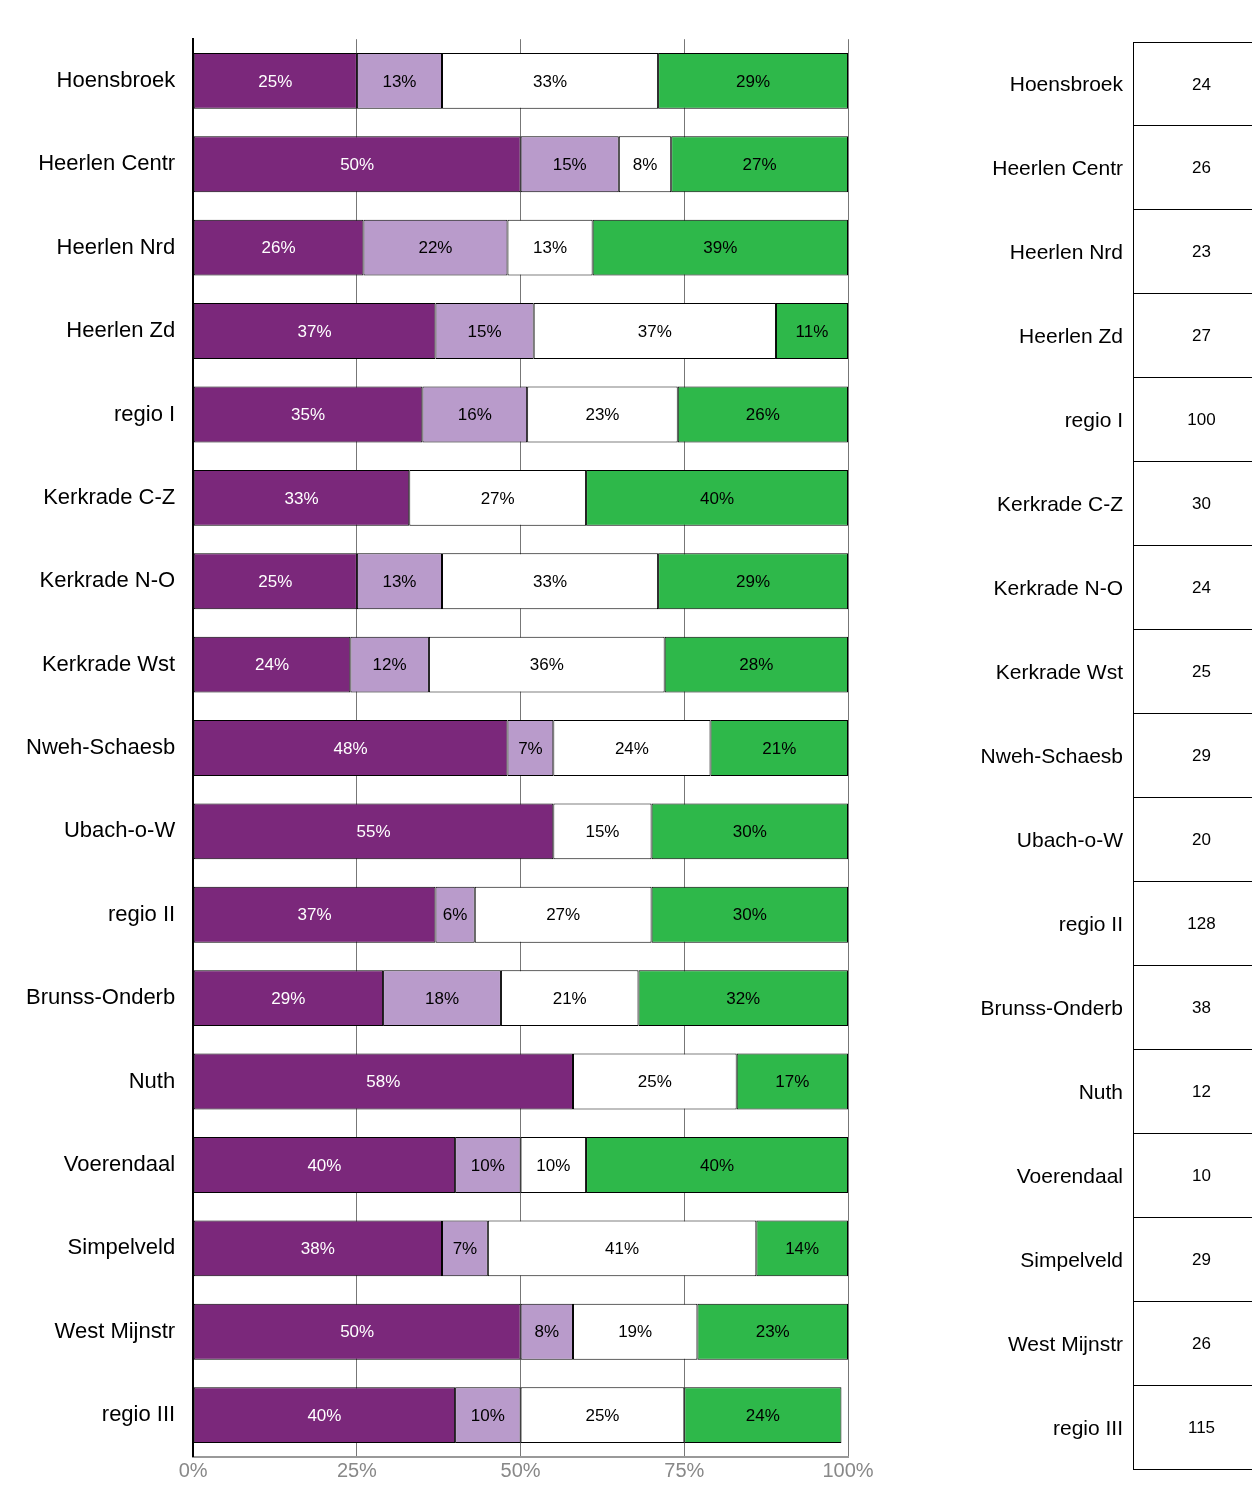  Describe the element at coordinates (720, 248) in the screenshot. I see `data-label: 39%` at that location.